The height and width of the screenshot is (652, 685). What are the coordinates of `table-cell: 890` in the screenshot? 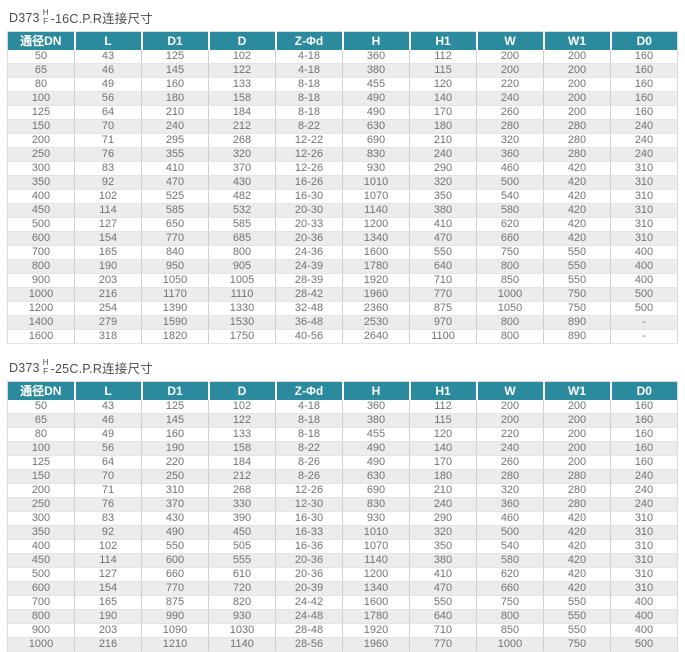 It's located at (577, 322).